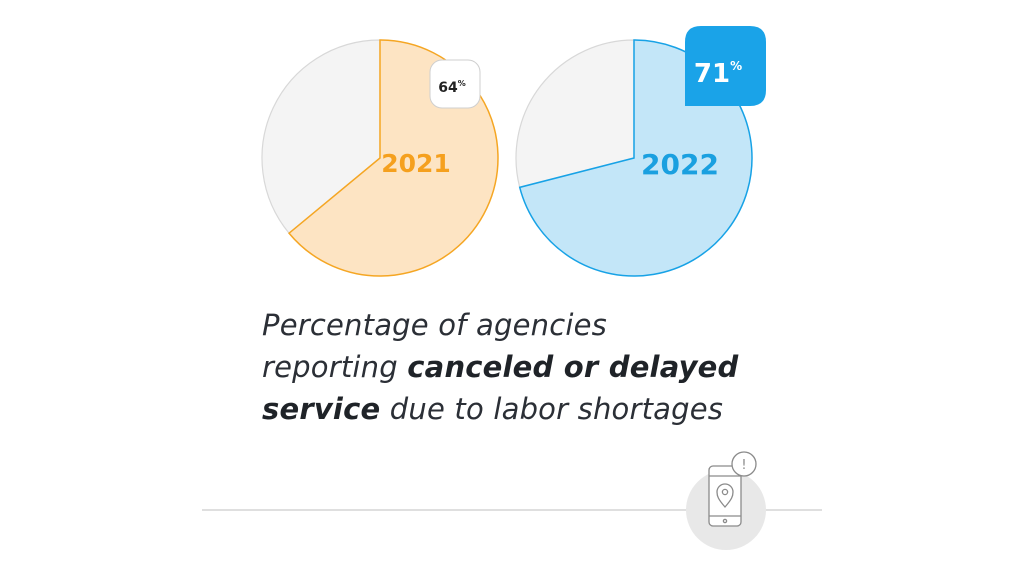  I want to click on caption-line-3: service due to labor shortages, so click(542, 409).